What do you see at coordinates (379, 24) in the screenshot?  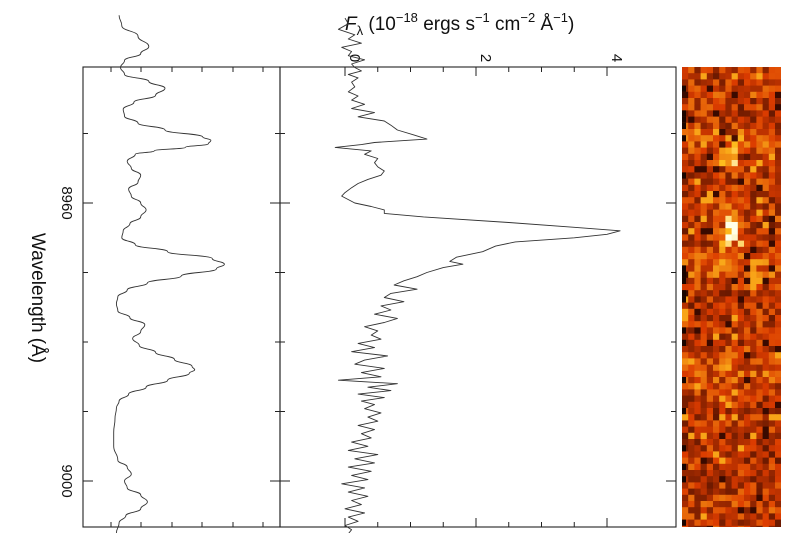 I see `flux-units-open: (10` at bounding box center [379, 24].